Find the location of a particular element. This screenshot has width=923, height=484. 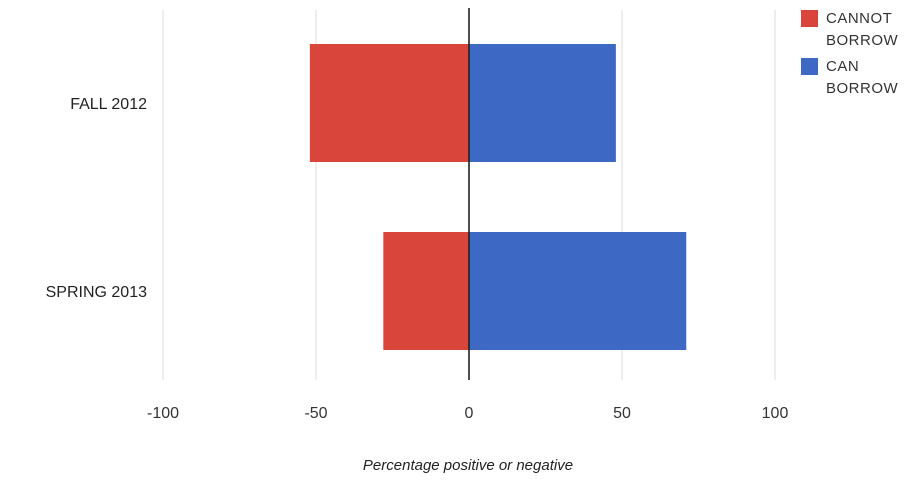

category-label-1: SPRING 2013 is located at coordinates (96, 292).